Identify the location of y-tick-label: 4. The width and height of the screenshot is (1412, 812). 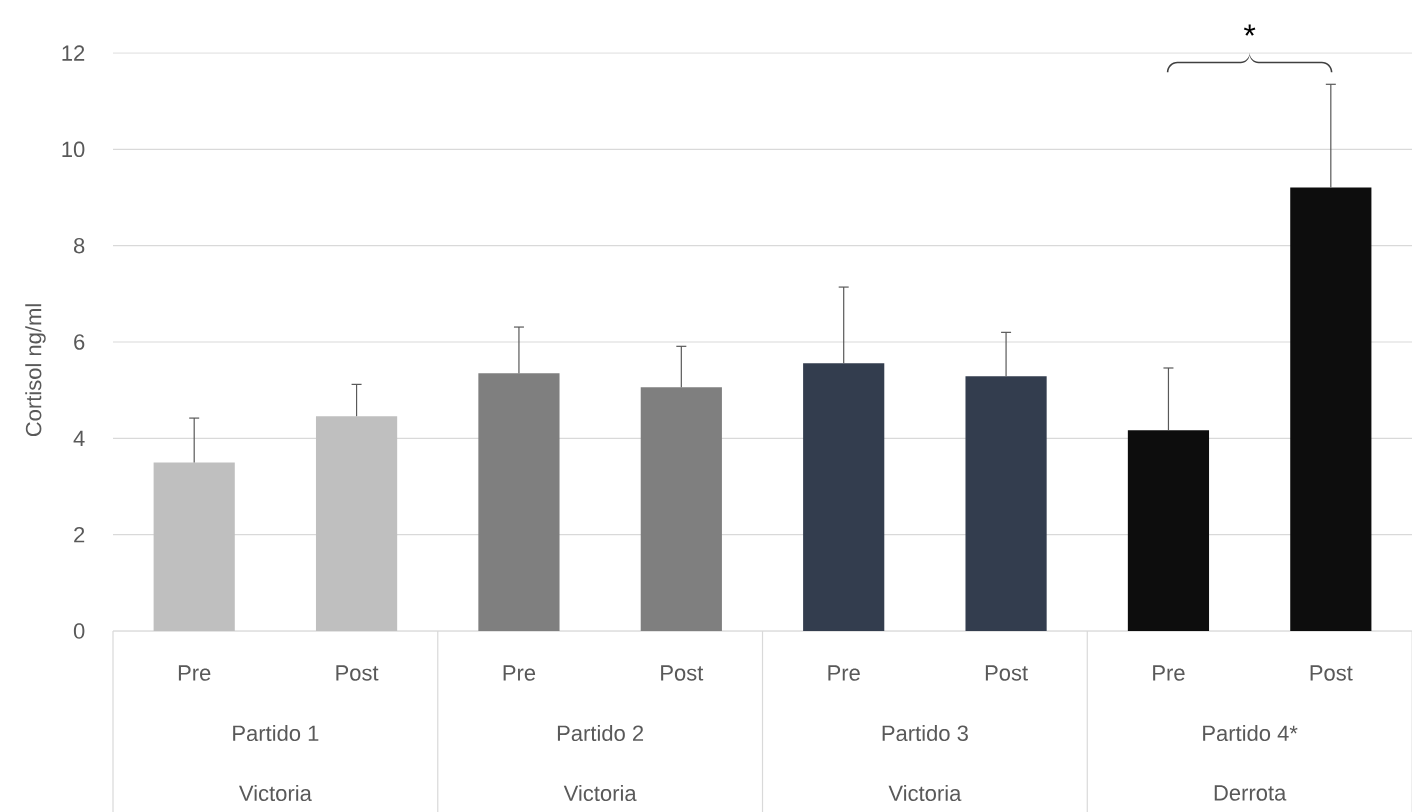
(79, 438).